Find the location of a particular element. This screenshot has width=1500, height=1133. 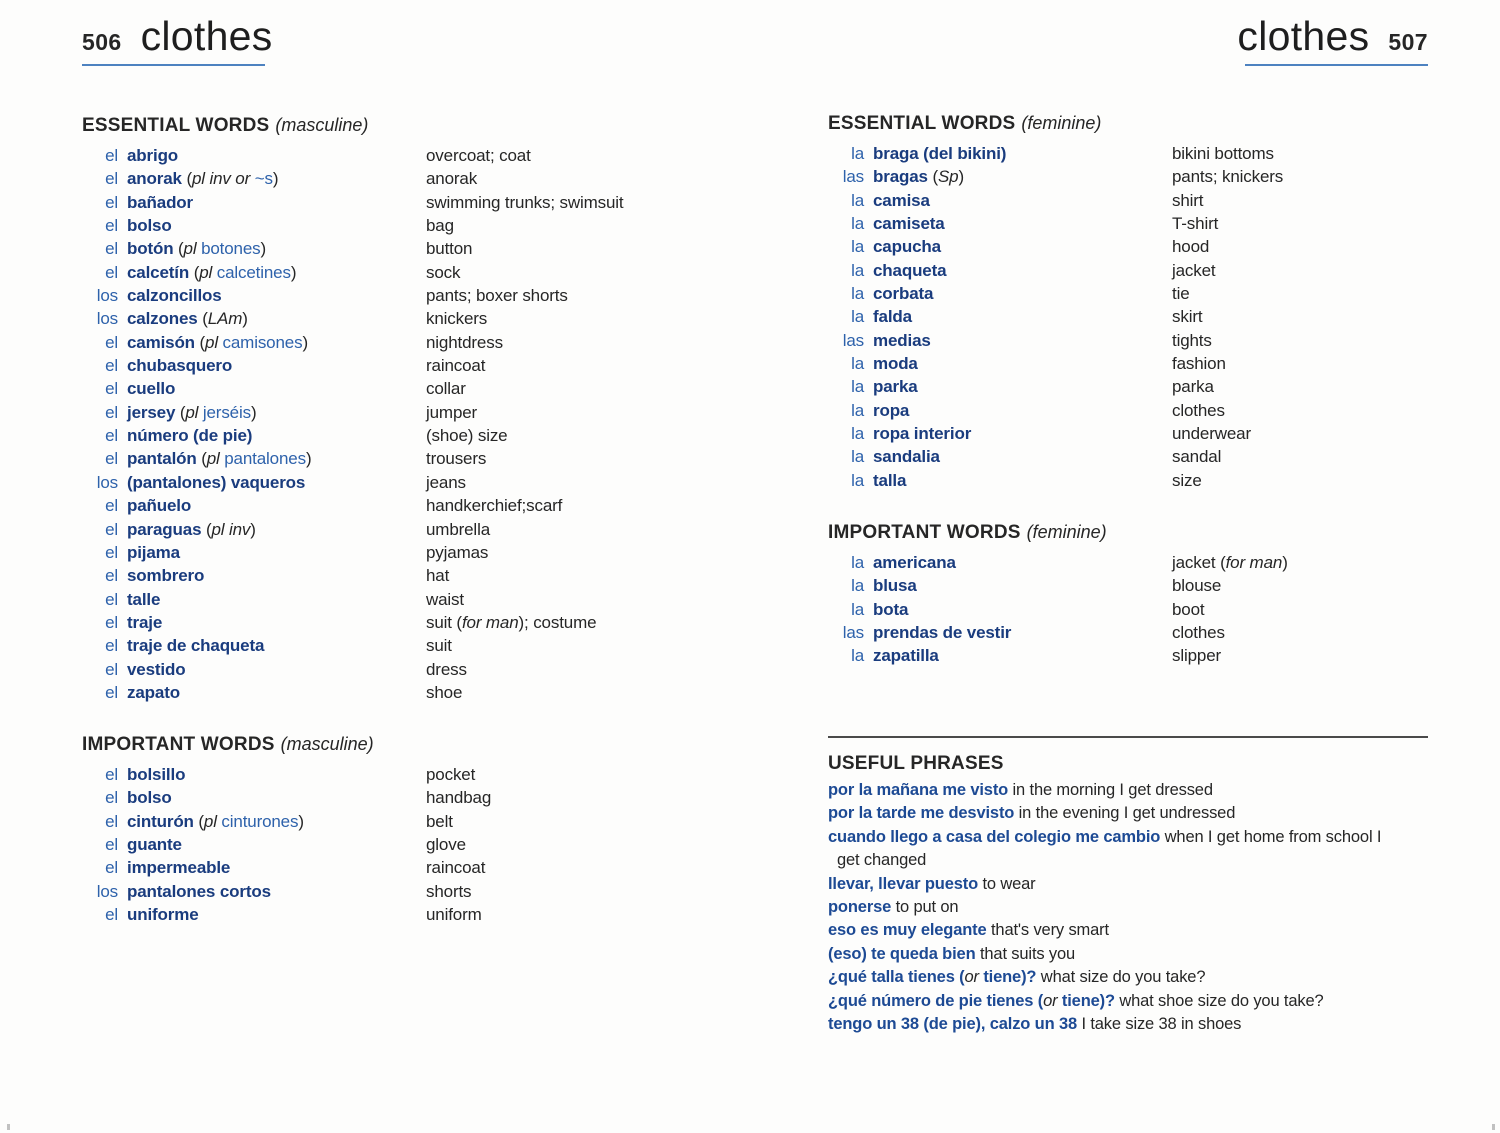

section-heading-essential-masculine: ESSENTIAL WORDS (masculine) is located at coordinates (225, 126).